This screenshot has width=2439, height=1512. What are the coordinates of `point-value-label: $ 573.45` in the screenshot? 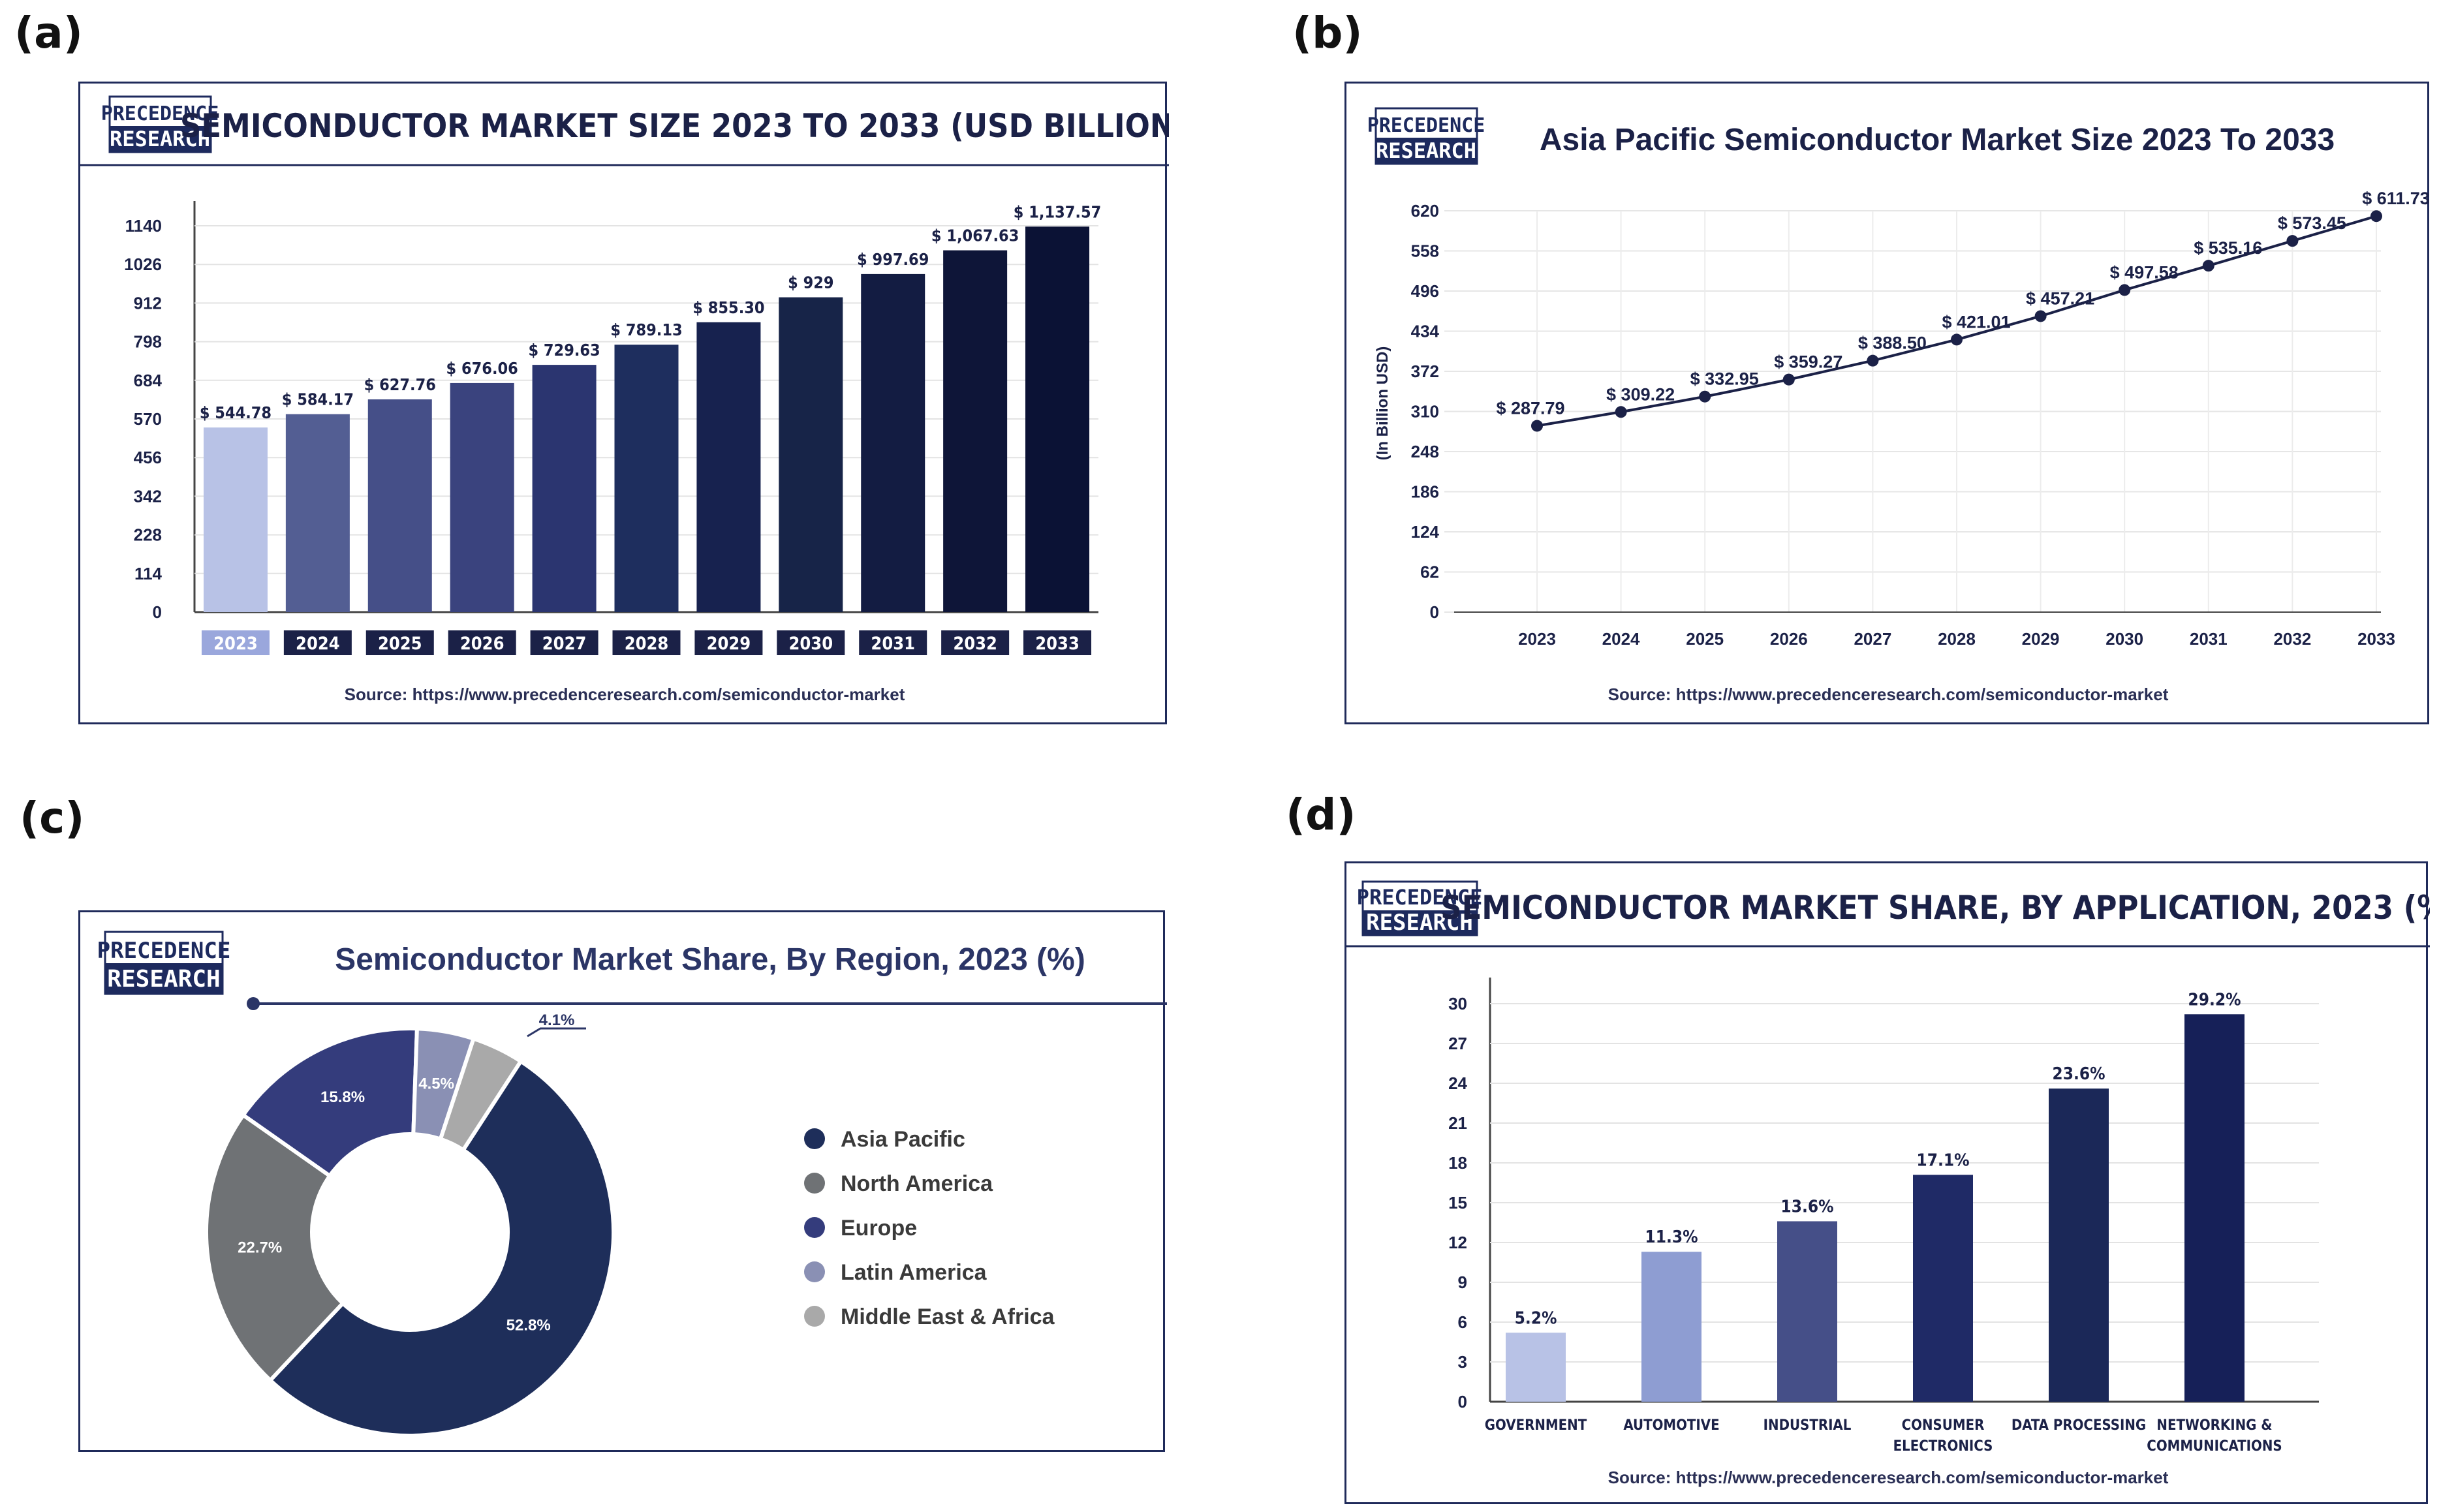 It's located at (2312, 223).